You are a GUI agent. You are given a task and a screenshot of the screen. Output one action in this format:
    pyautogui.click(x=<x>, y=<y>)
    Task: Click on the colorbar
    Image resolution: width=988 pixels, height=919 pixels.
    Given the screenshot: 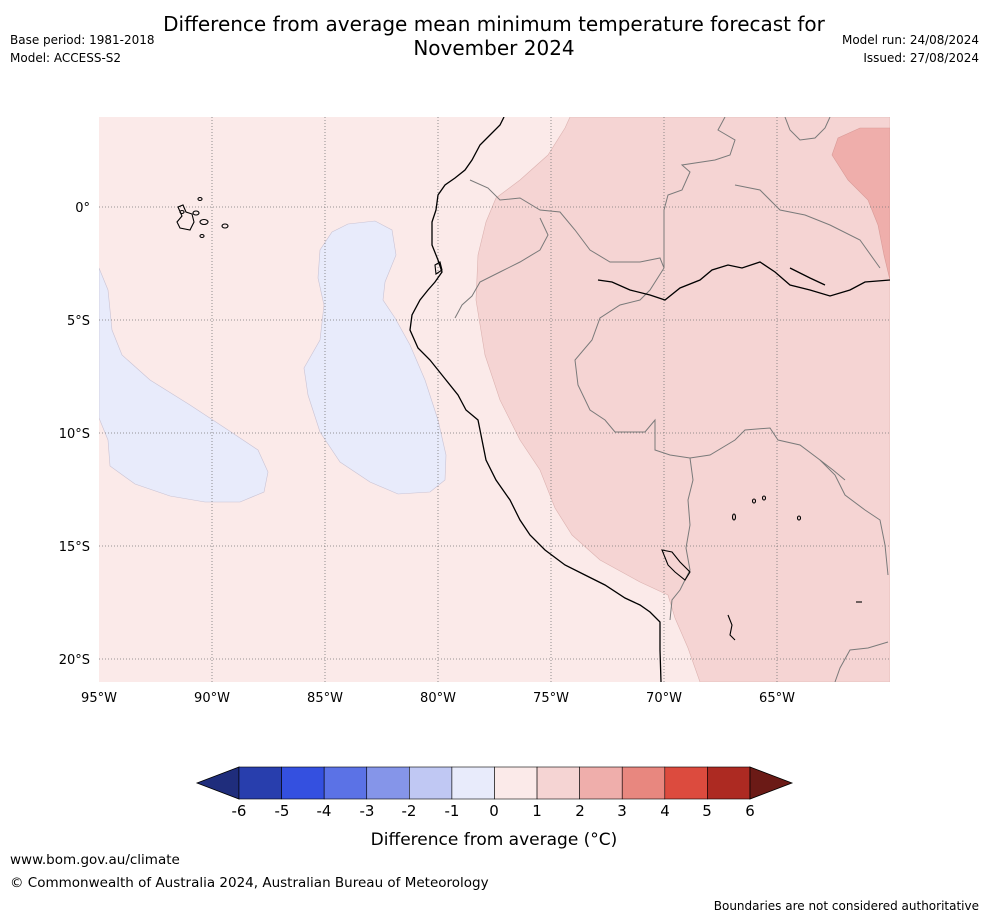 What is the action you would take?
    pyautogui.click(x=494, y=783)
    